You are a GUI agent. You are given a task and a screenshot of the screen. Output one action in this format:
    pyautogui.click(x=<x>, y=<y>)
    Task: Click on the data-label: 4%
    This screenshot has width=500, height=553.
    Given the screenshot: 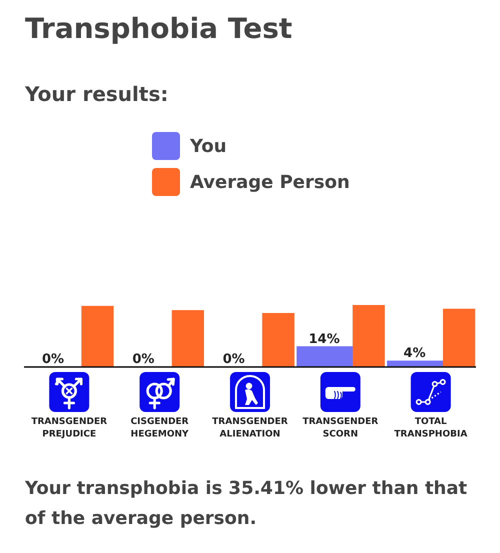 What is the action you would take?
    pyautogui.click(x=415, y=354)
    